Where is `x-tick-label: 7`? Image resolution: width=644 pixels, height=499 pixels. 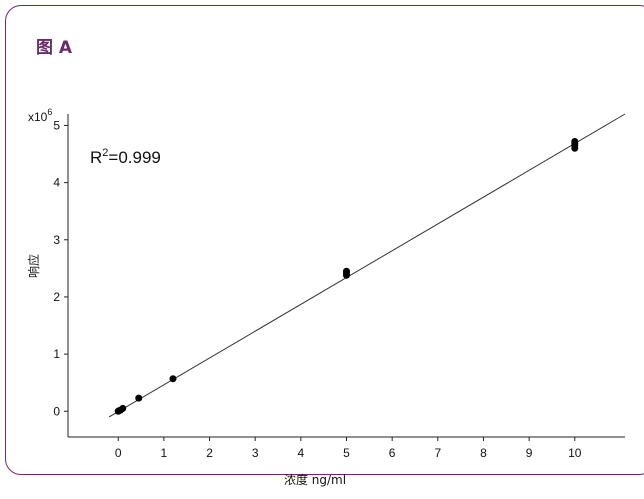
x-tick-label: 7 is located at coordinates (437, 453).